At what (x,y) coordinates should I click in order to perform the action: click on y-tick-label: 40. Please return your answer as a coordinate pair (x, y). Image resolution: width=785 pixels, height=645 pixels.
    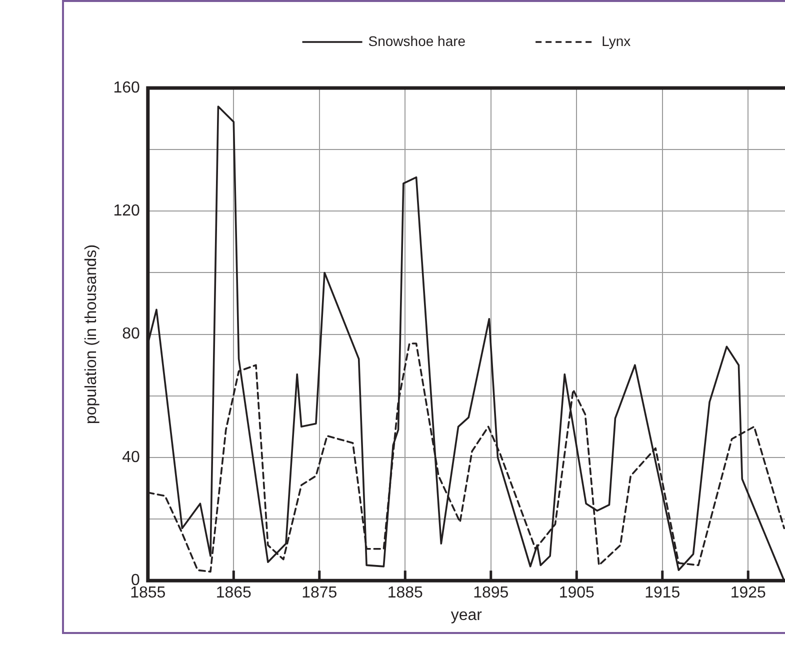
    Looking at the image, I should click on (131, 457).